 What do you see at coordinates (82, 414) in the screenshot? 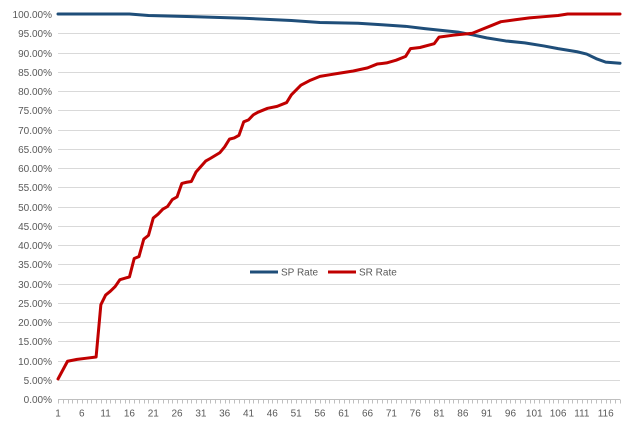
I see `x-tick-label: 6` at bounding box center [82, 414].